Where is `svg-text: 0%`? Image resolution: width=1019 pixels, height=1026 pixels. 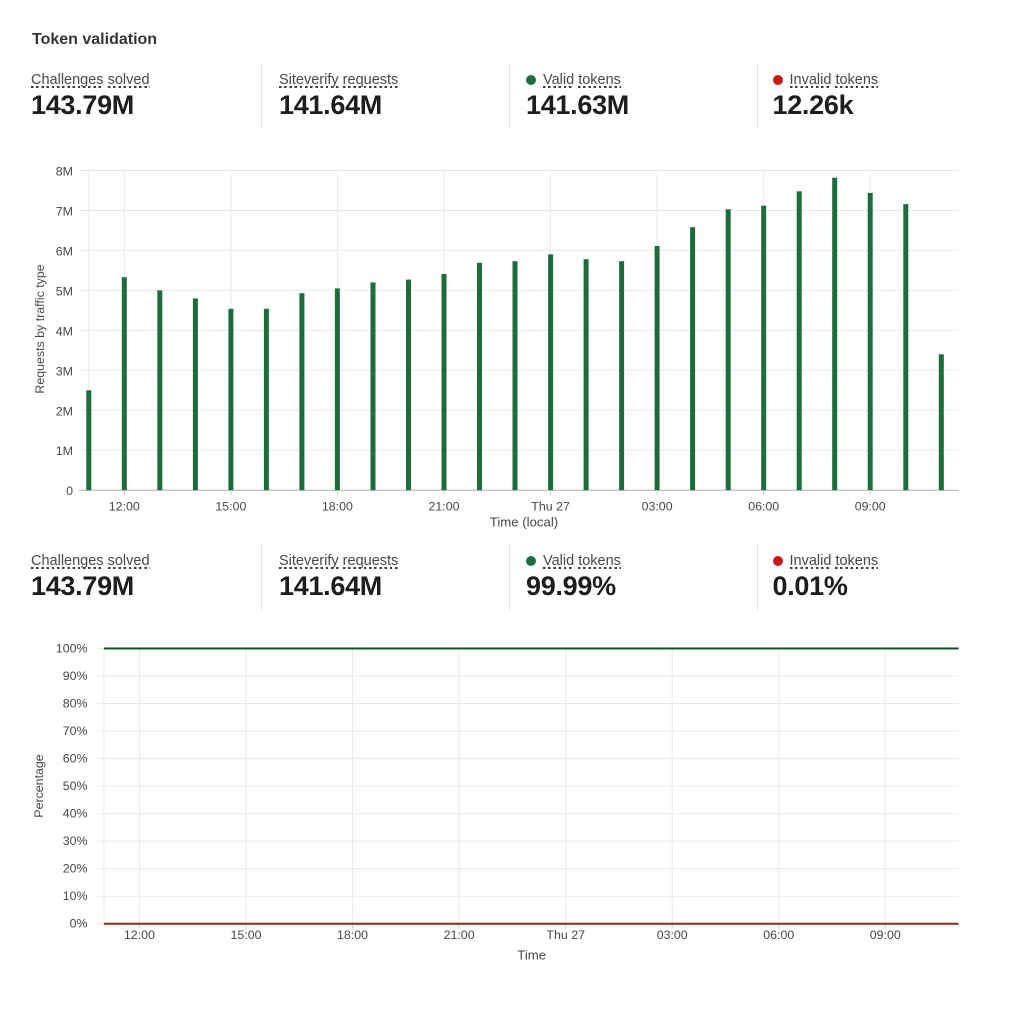
svg-text: 0% is located at coordinates (79, 924).